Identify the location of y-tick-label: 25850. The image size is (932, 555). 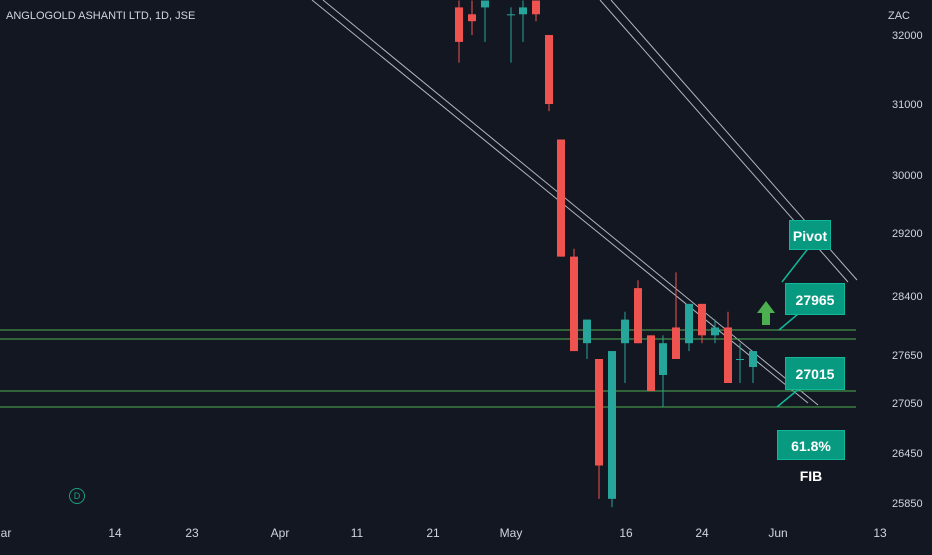
(907, 504).